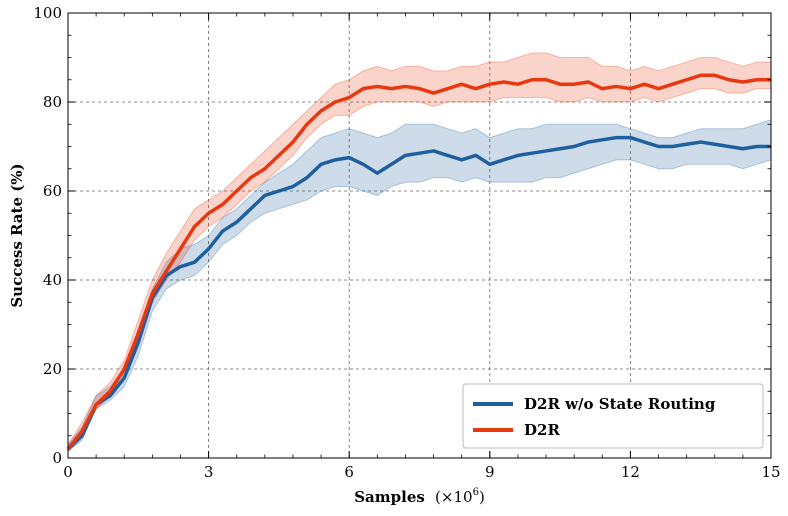 The height and width of the screenshot is (516, 788). What do you see at coordinates (68, 472) in the screenshot?
I see `x-tick-label: 0` at bounding box center [68, 472].